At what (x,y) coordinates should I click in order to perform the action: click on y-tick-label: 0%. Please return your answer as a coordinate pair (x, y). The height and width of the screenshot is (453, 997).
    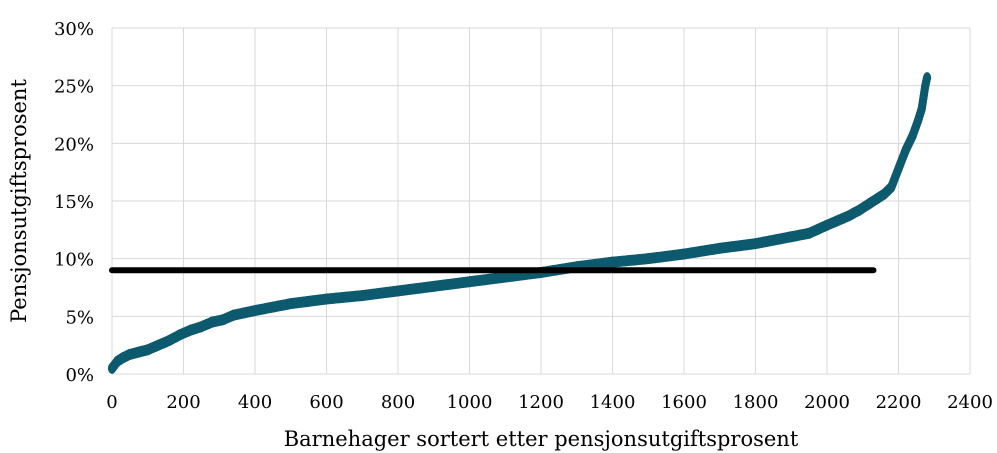
    Looking at the image, I should click on (79, 375).